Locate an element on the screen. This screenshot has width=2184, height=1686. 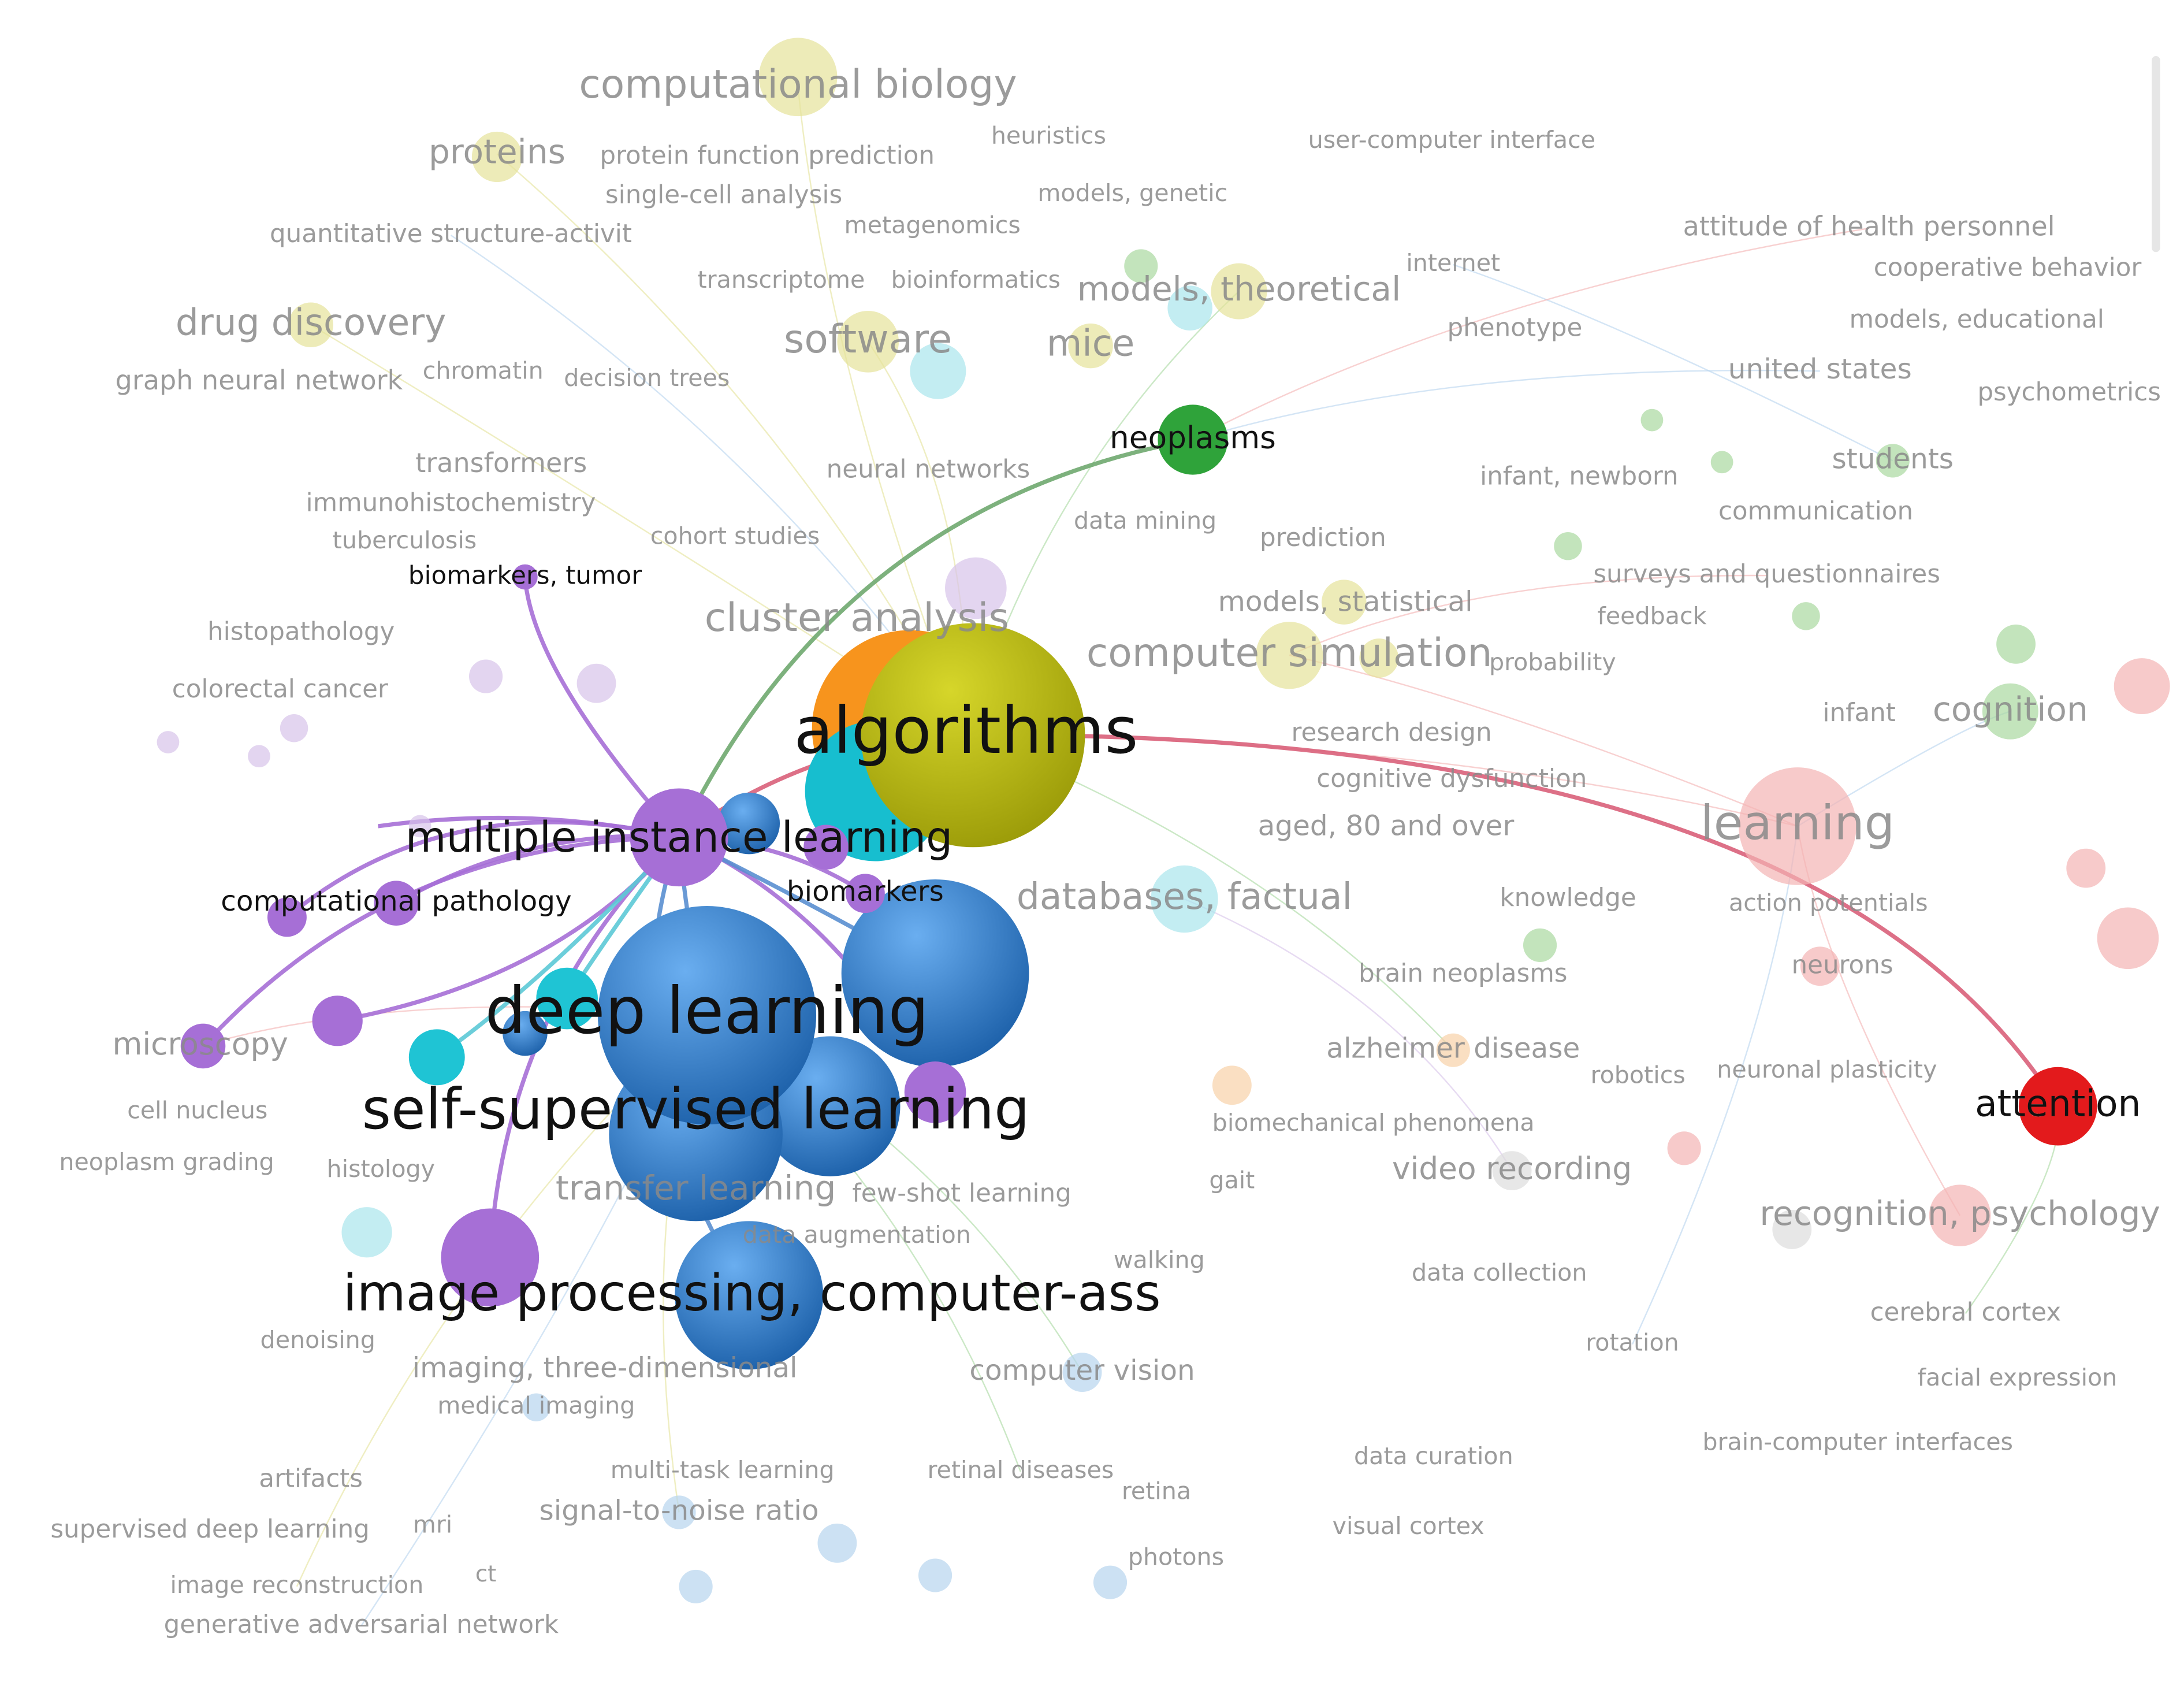
faded-node-label: few-shot learning is located at coordinates (962, 1194).